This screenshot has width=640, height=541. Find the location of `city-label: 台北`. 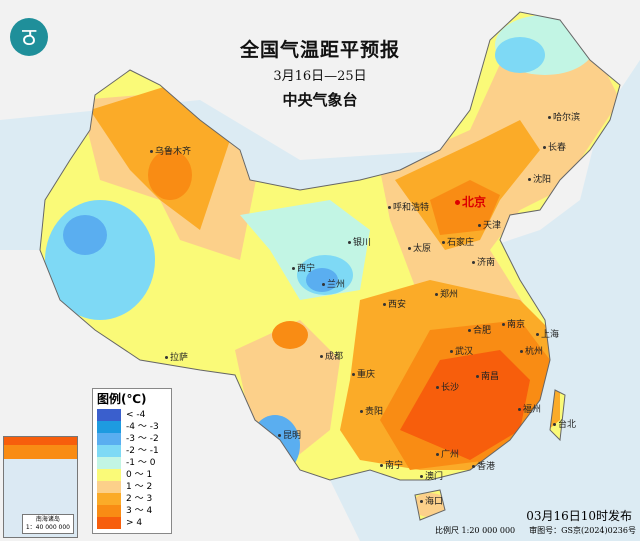

city-label: 台北 is located at coordinates (564, 425).